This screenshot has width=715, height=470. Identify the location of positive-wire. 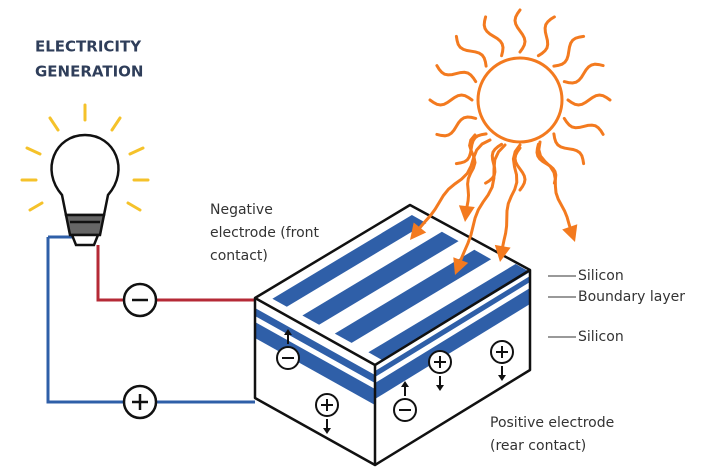
(150, 320).